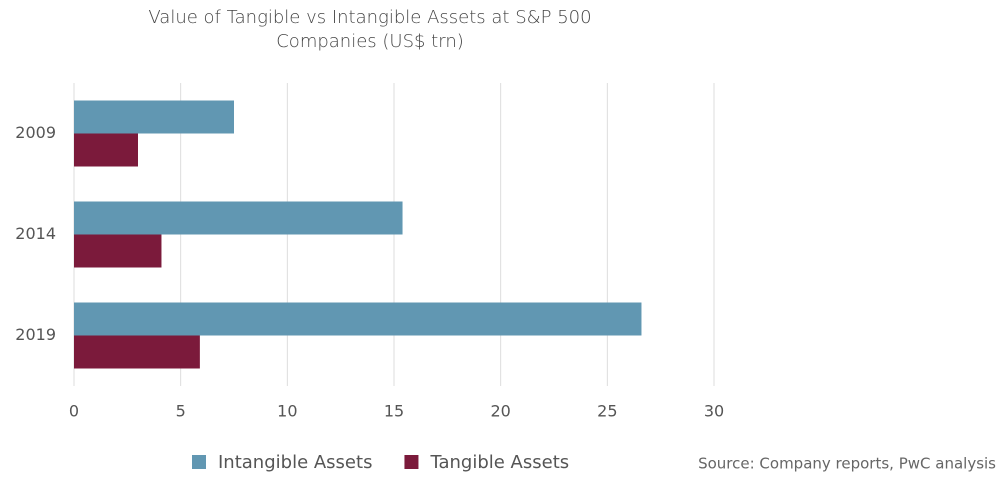  What do you see at coordinates (500, 411) in the screenshot?
I see `x-tick-label: 20` at bounding box center [500, 411].